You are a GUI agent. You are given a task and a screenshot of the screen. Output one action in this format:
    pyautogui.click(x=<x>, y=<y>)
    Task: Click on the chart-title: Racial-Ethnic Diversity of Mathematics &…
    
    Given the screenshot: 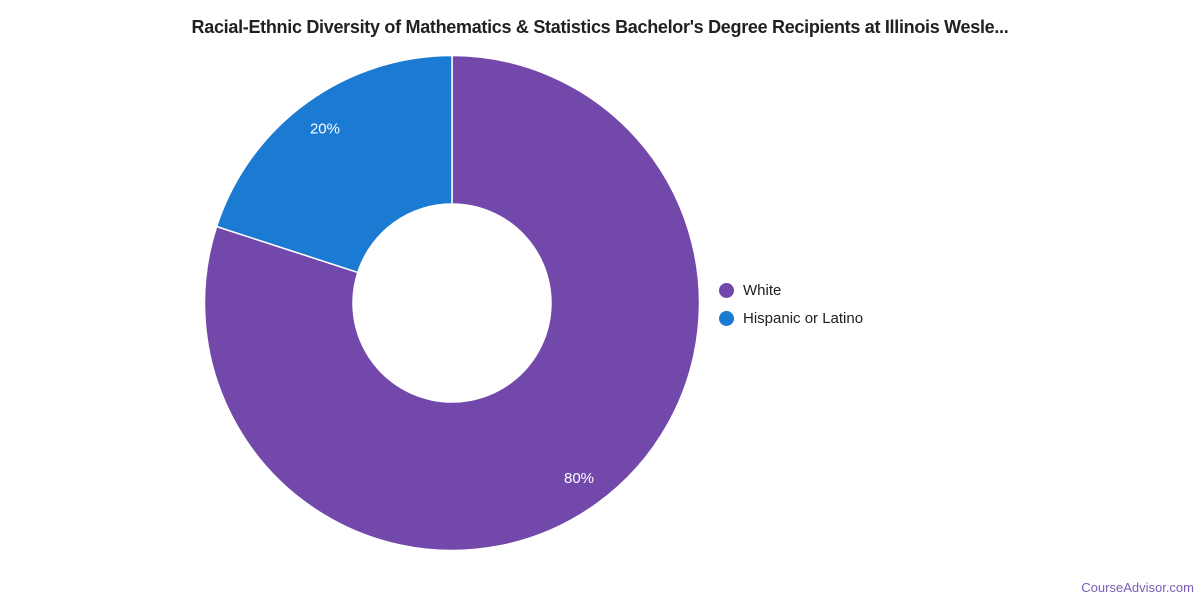 What is the action you would take?
    pyautogui.click(x=600, y=27)
    